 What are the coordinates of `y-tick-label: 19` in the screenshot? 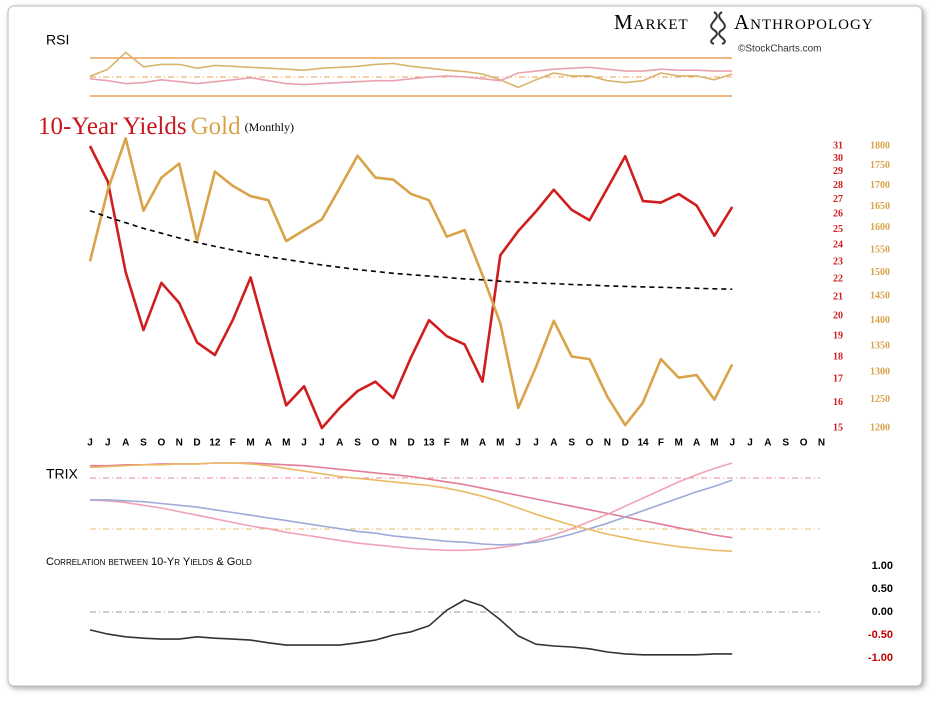 It's located at (838, 335).